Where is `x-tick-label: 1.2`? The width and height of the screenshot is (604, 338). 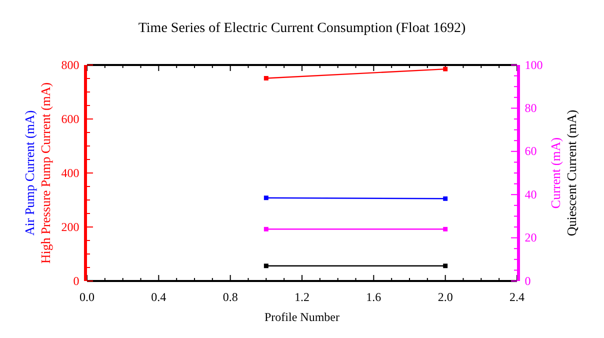
x-tick-label: 1.2 is located at coordinates (302, 297).